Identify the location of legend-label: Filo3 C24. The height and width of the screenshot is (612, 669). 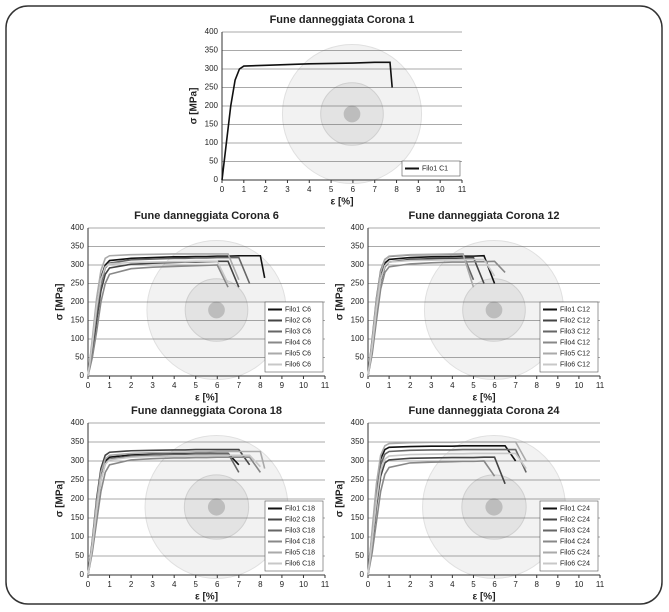
(575, 530).